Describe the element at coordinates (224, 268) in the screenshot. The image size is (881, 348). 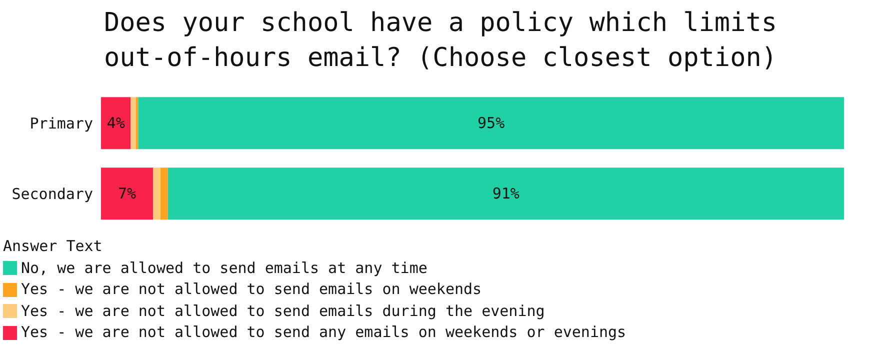
I see `legend-label: No, we are allowed to send emails at any time` at that location.